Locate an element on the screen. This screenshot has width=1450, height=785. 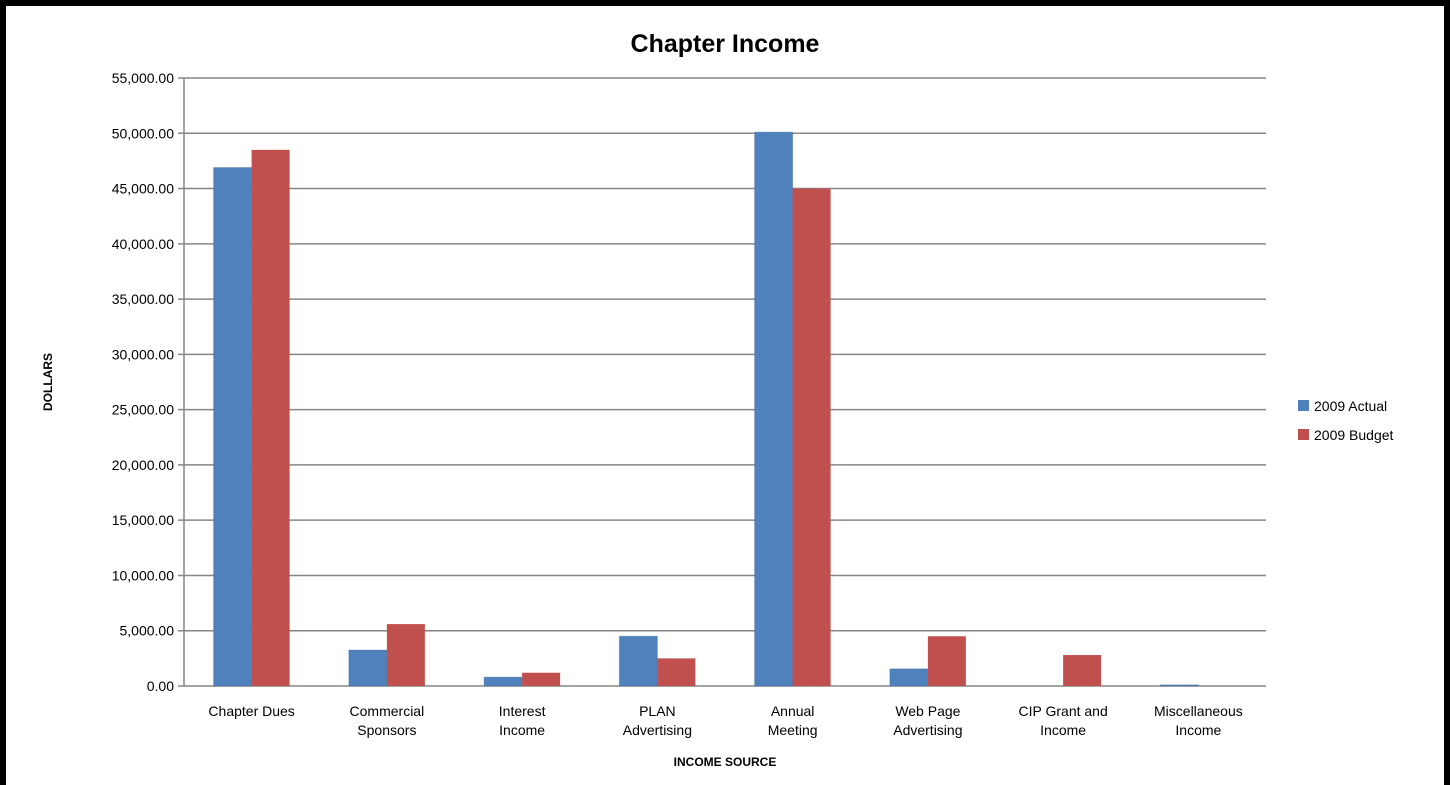
y-tick-label: 45,000.00 is located at coordinates (143, 189).